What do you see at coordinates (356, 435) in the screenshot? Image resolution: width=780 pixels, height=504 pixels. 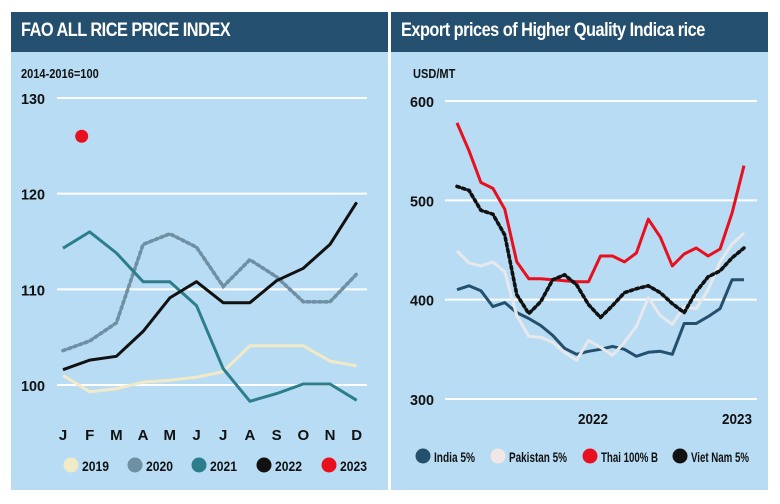 I see `x-tick-label: D` at bounding box center [356, 435].